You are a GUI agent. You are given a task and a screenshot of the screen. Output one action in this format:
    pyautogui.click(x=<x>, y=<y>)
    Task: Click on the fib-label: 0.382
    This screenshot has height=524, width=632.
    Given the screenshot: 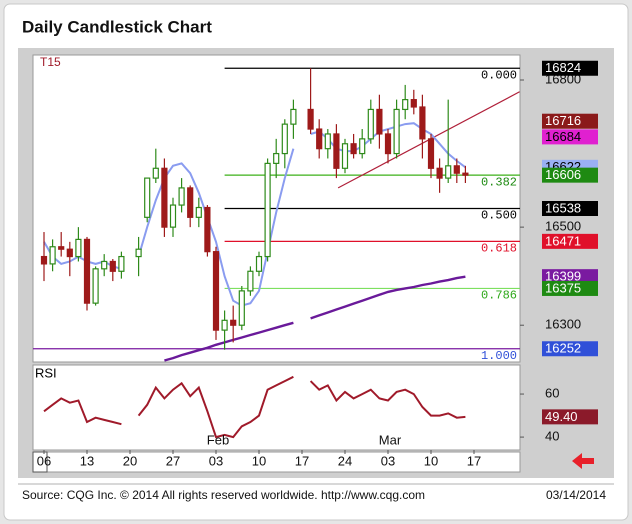 What is the action you would take?
    pyautogui.click(x=499, y=182)
    